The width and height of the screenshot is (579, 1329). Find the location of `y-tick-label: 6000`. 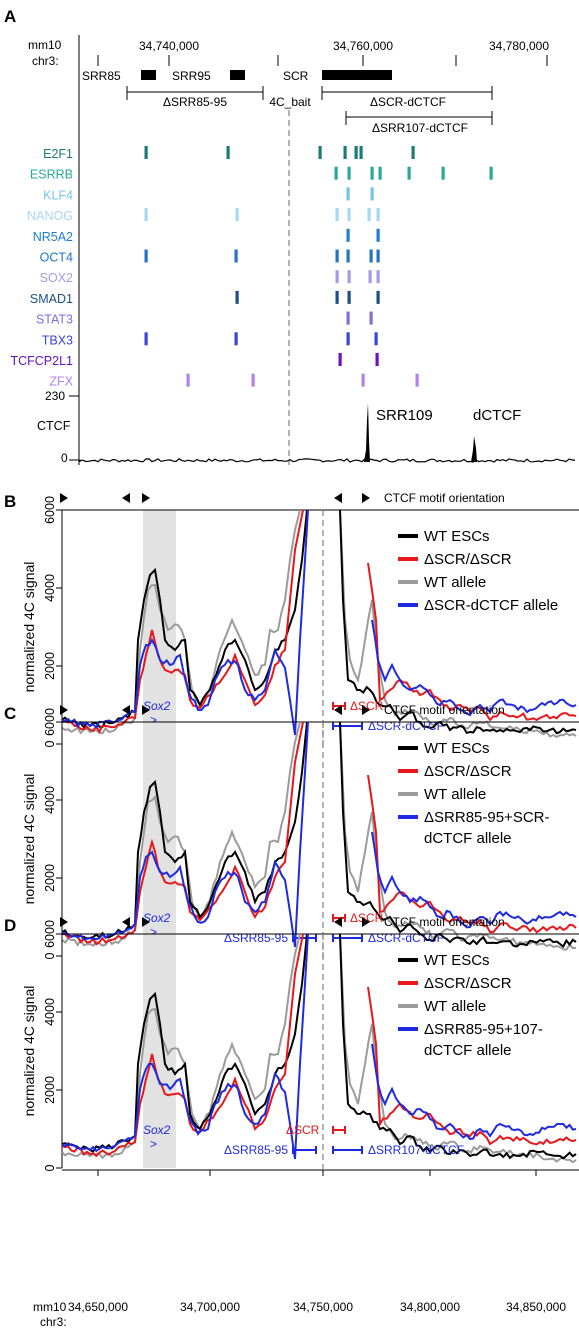

y-tick-label: 6000 is located at coordinates (50, 510).